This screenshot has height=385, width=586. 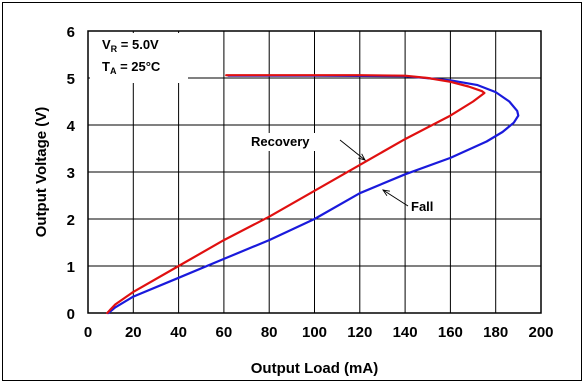 What do you see at coordinates (422, 206) in the screenshot?
I see `annotation-fall: Fall` at bounding box center [422, 206].